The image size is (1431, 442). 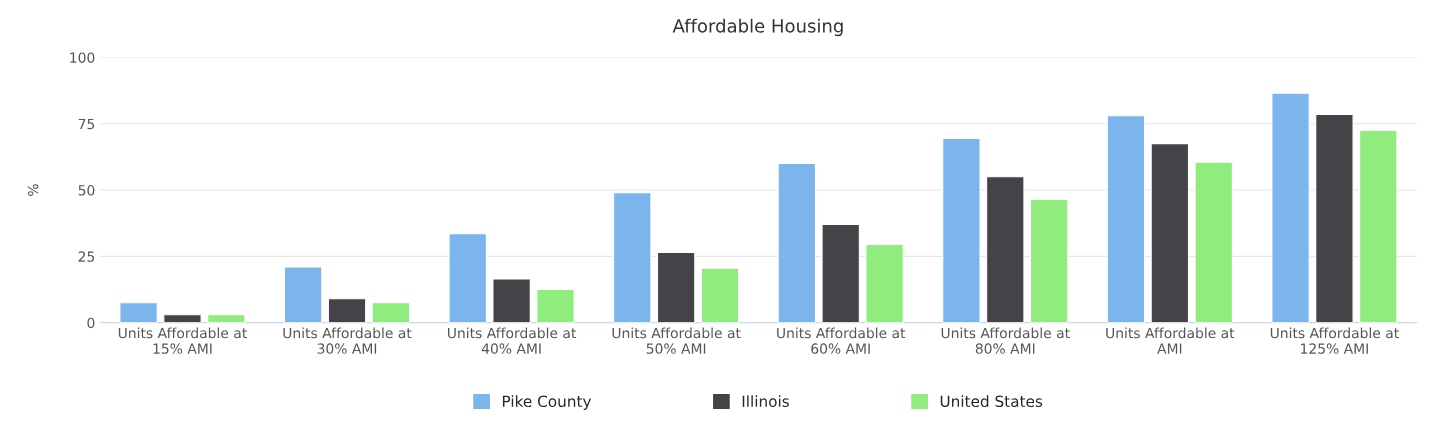 What do you see at coordinates (1334, 340) in the screenshot?
I see `x-tick-label: Units Affordable at 125% AMI` at bounding box center [1334, 340].